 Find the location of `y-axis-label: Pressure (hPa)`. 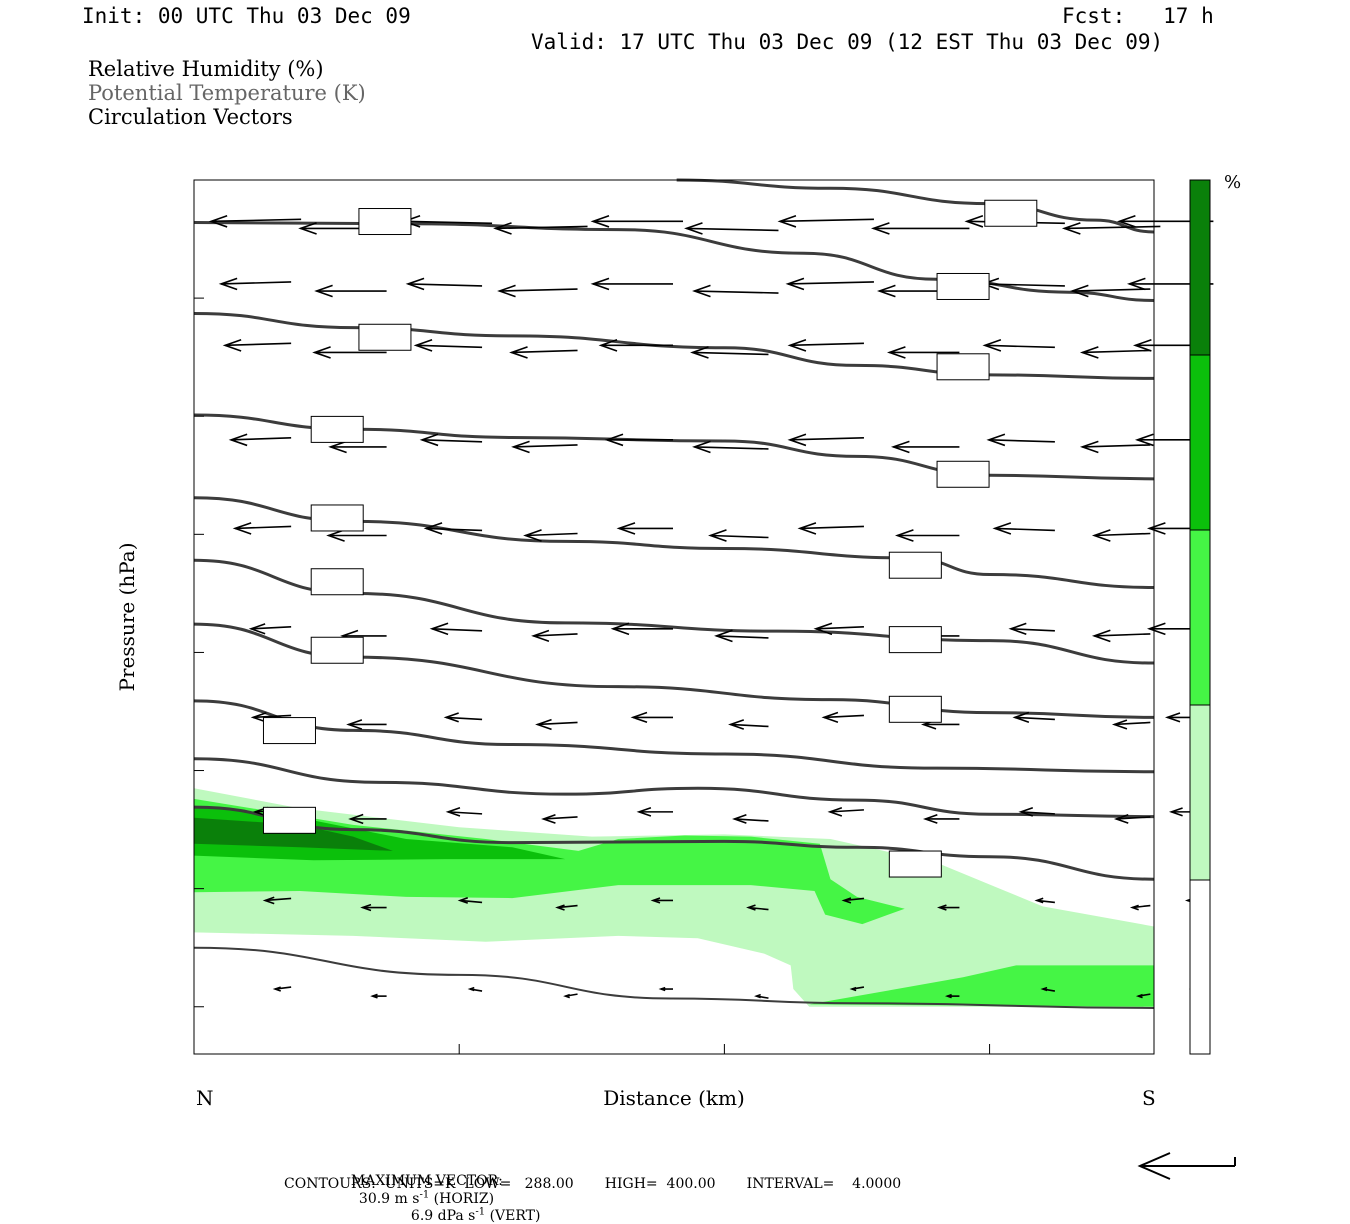

y-axis-label: Pressure (hPa) is located at coordinates (127, 617).